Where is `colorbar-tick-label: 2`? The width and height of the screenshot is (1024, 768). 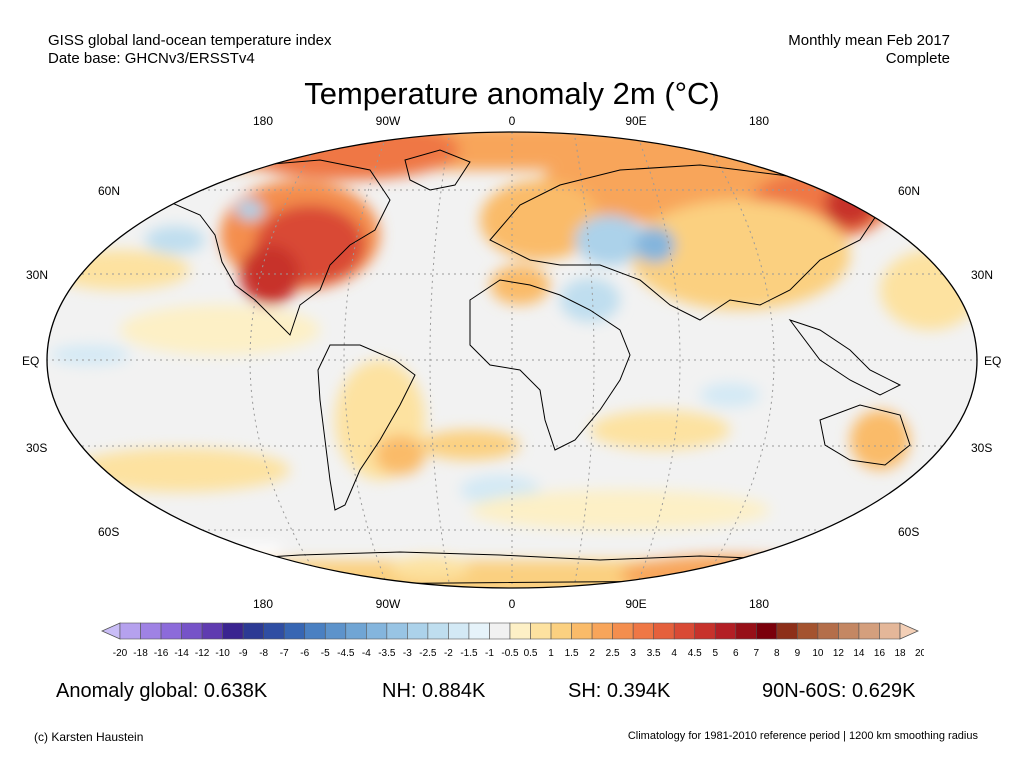 colorbar-tick-label: 2 is located at coordinates (592, 653).